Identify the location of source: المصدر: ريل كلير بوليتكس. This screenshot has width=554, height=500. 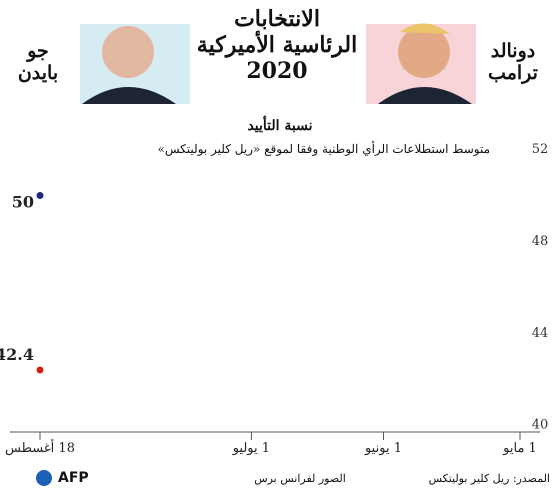
(489, 478).